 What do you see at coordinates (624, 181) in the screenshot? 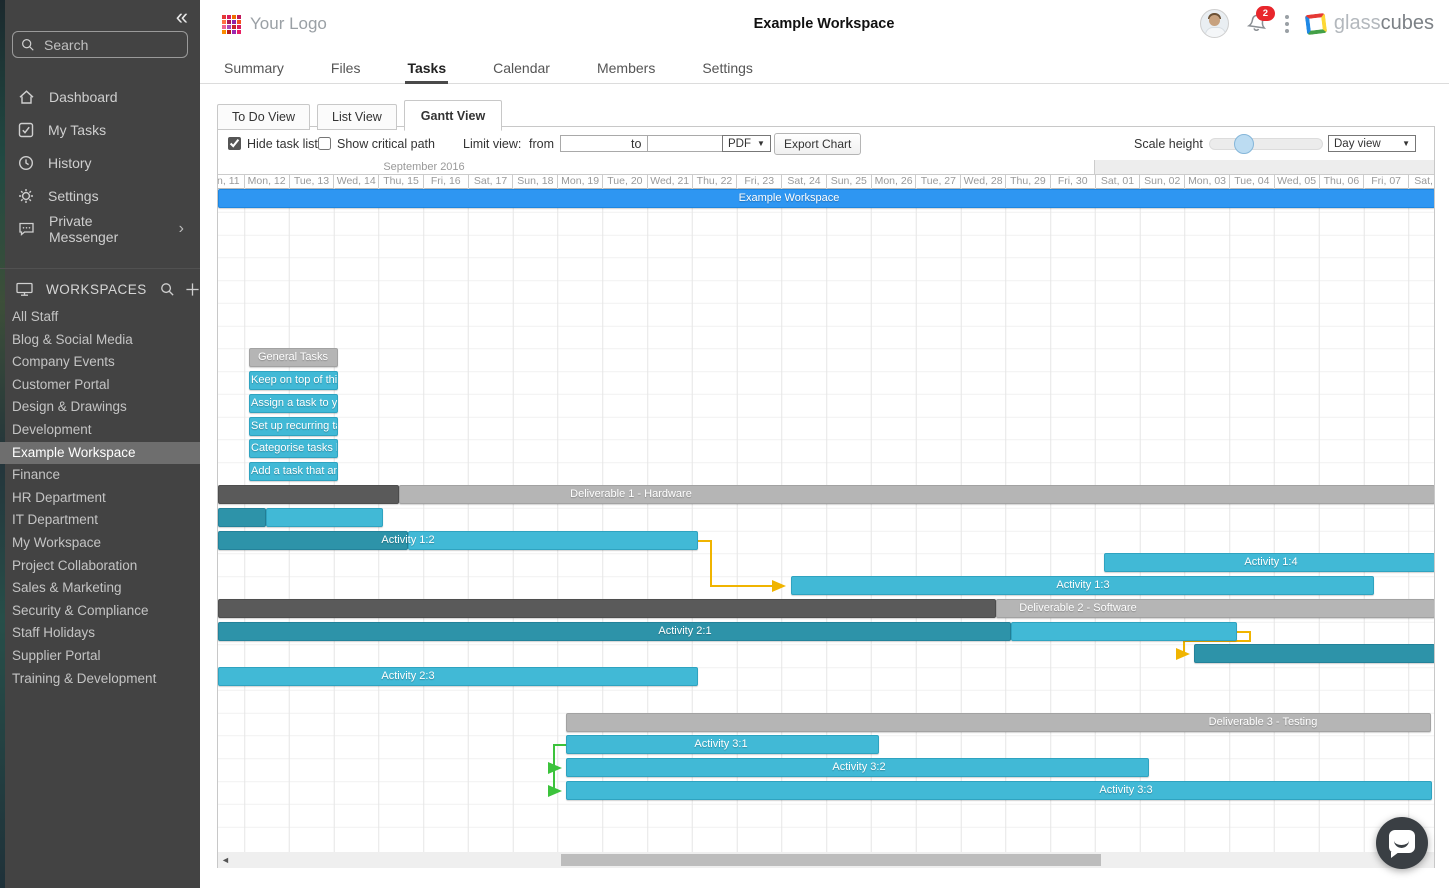
I see `day-header-cell: Tue, 20` at bounding box center [624, 181].